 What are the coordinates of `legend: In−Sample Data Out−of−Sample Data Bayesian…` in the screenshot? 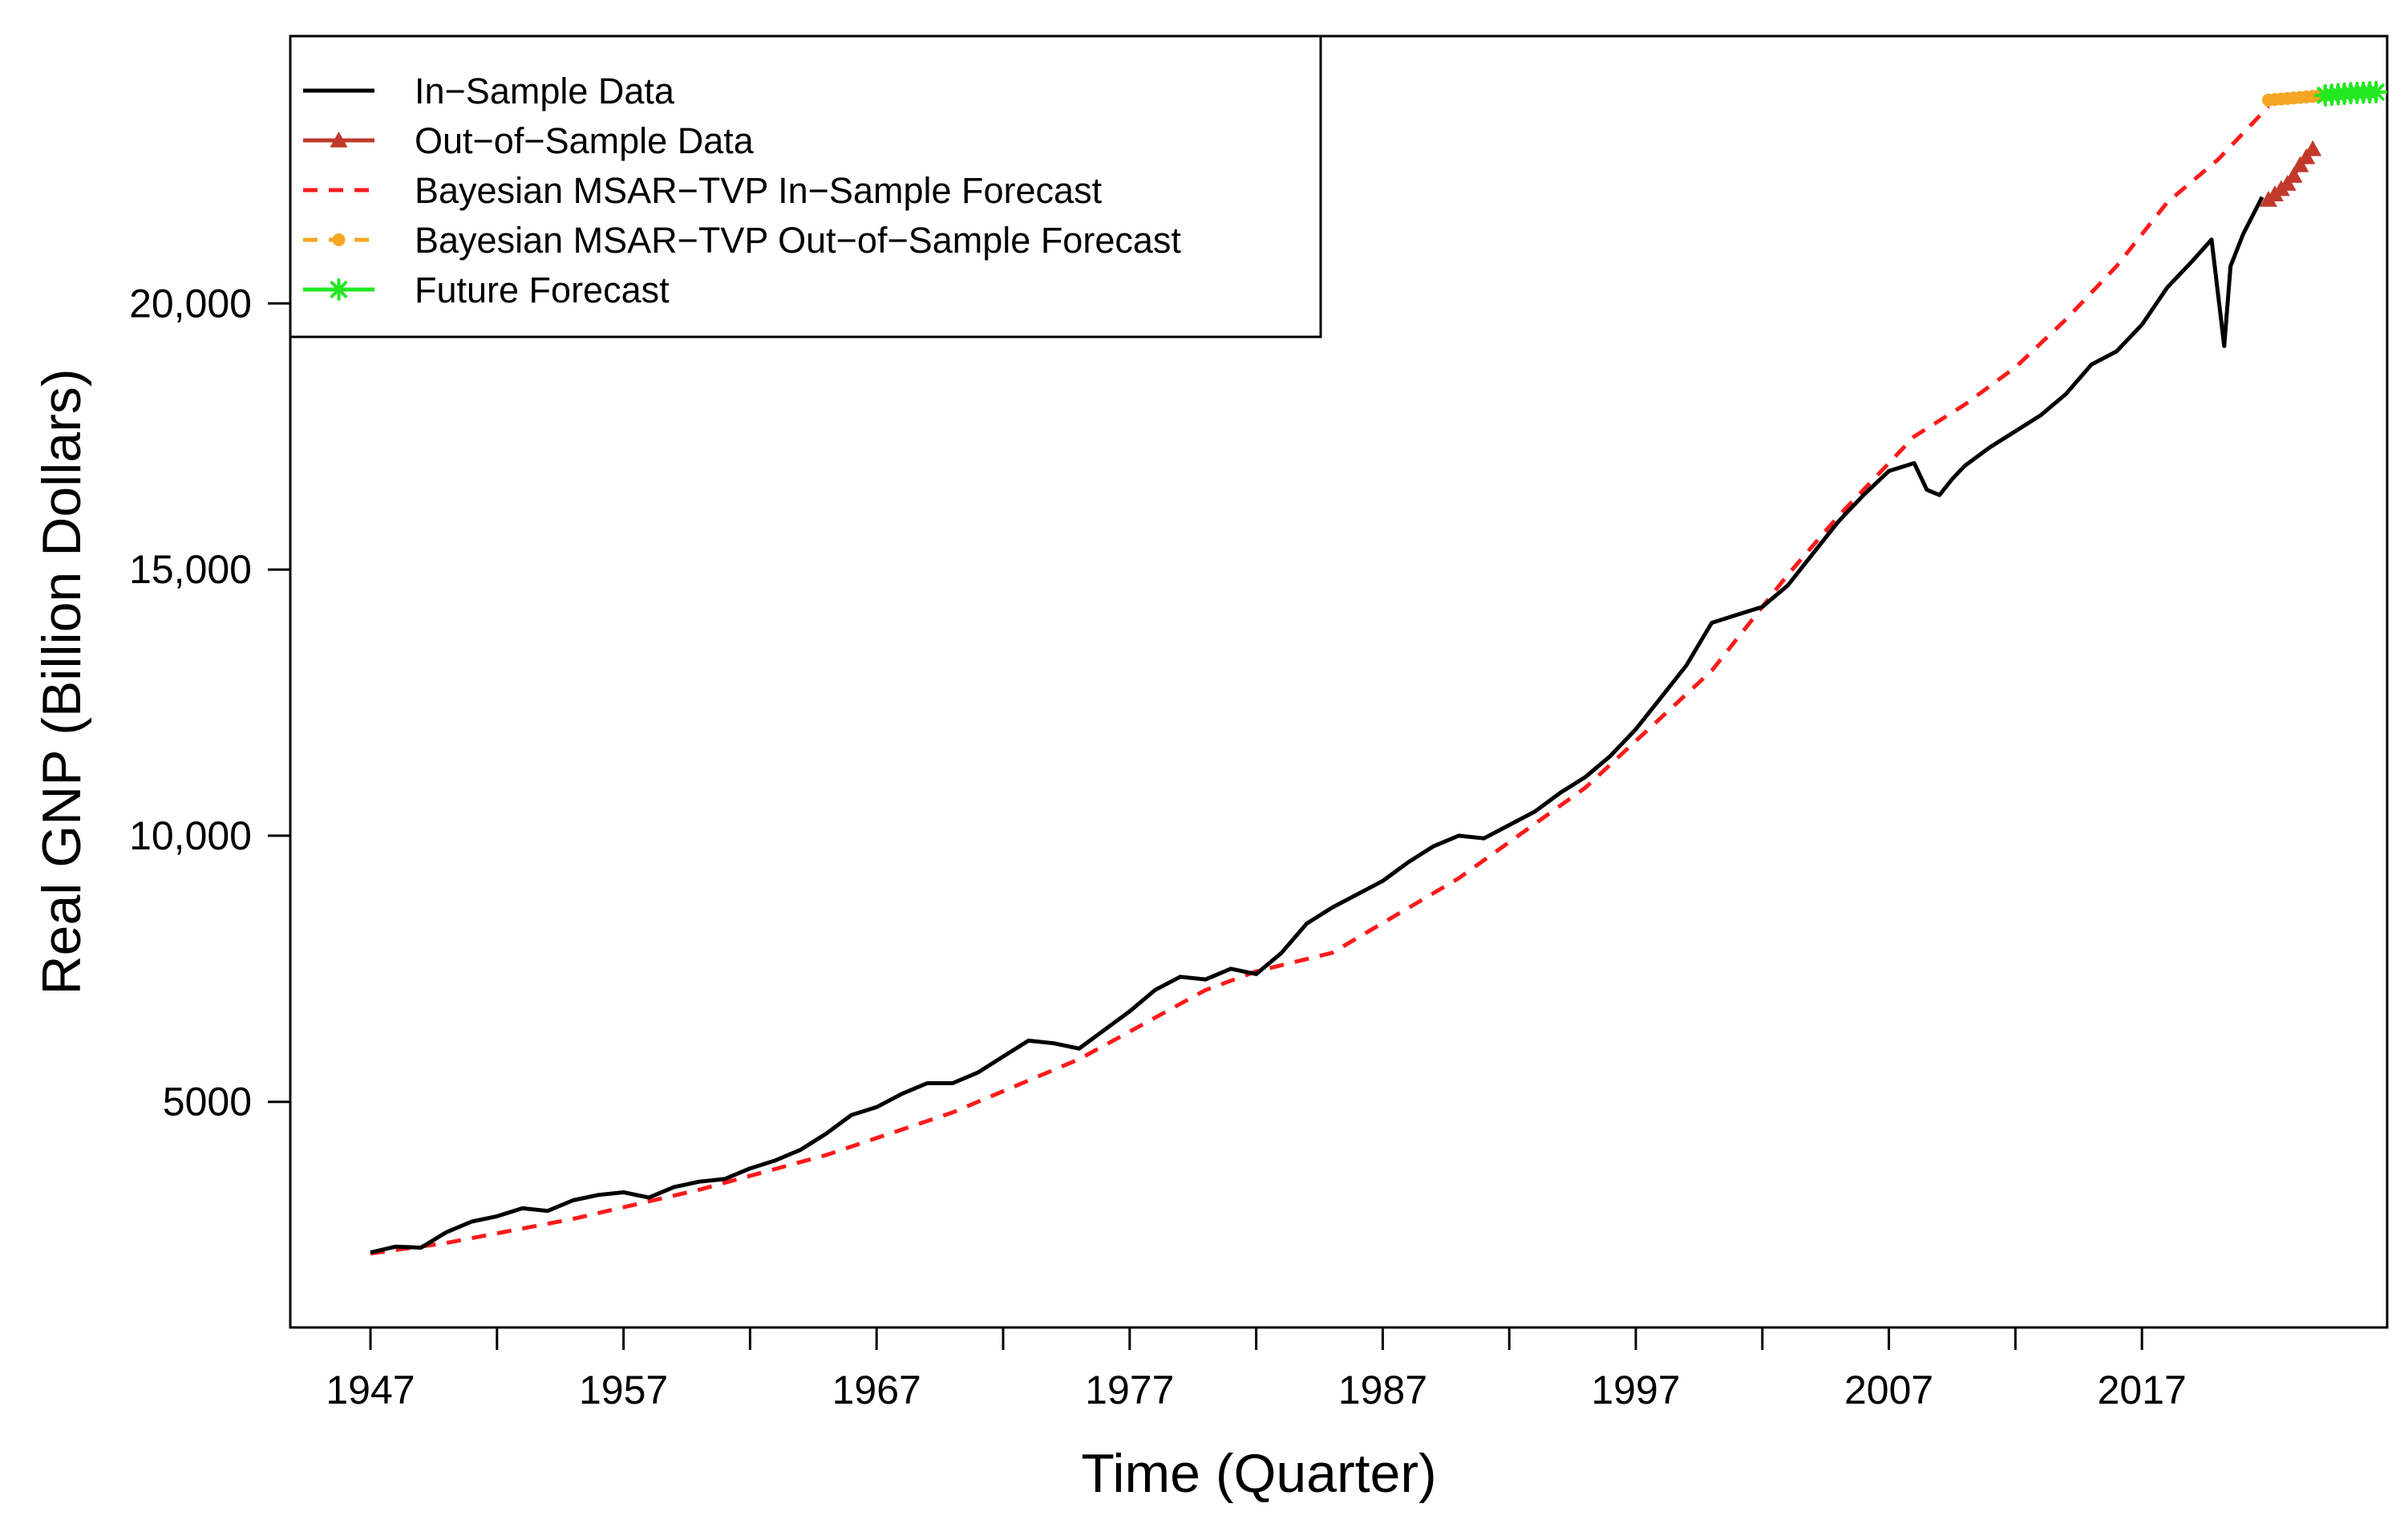 It's located at (805, 186).